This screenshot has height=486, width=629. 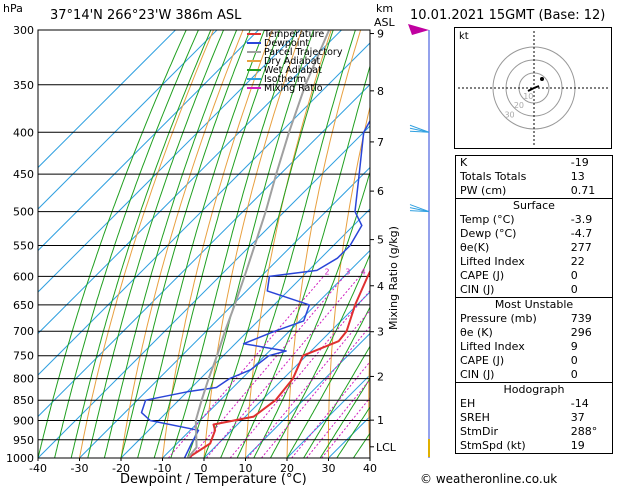 I want to click on hodograph-trace, so click(x=533, y=88).